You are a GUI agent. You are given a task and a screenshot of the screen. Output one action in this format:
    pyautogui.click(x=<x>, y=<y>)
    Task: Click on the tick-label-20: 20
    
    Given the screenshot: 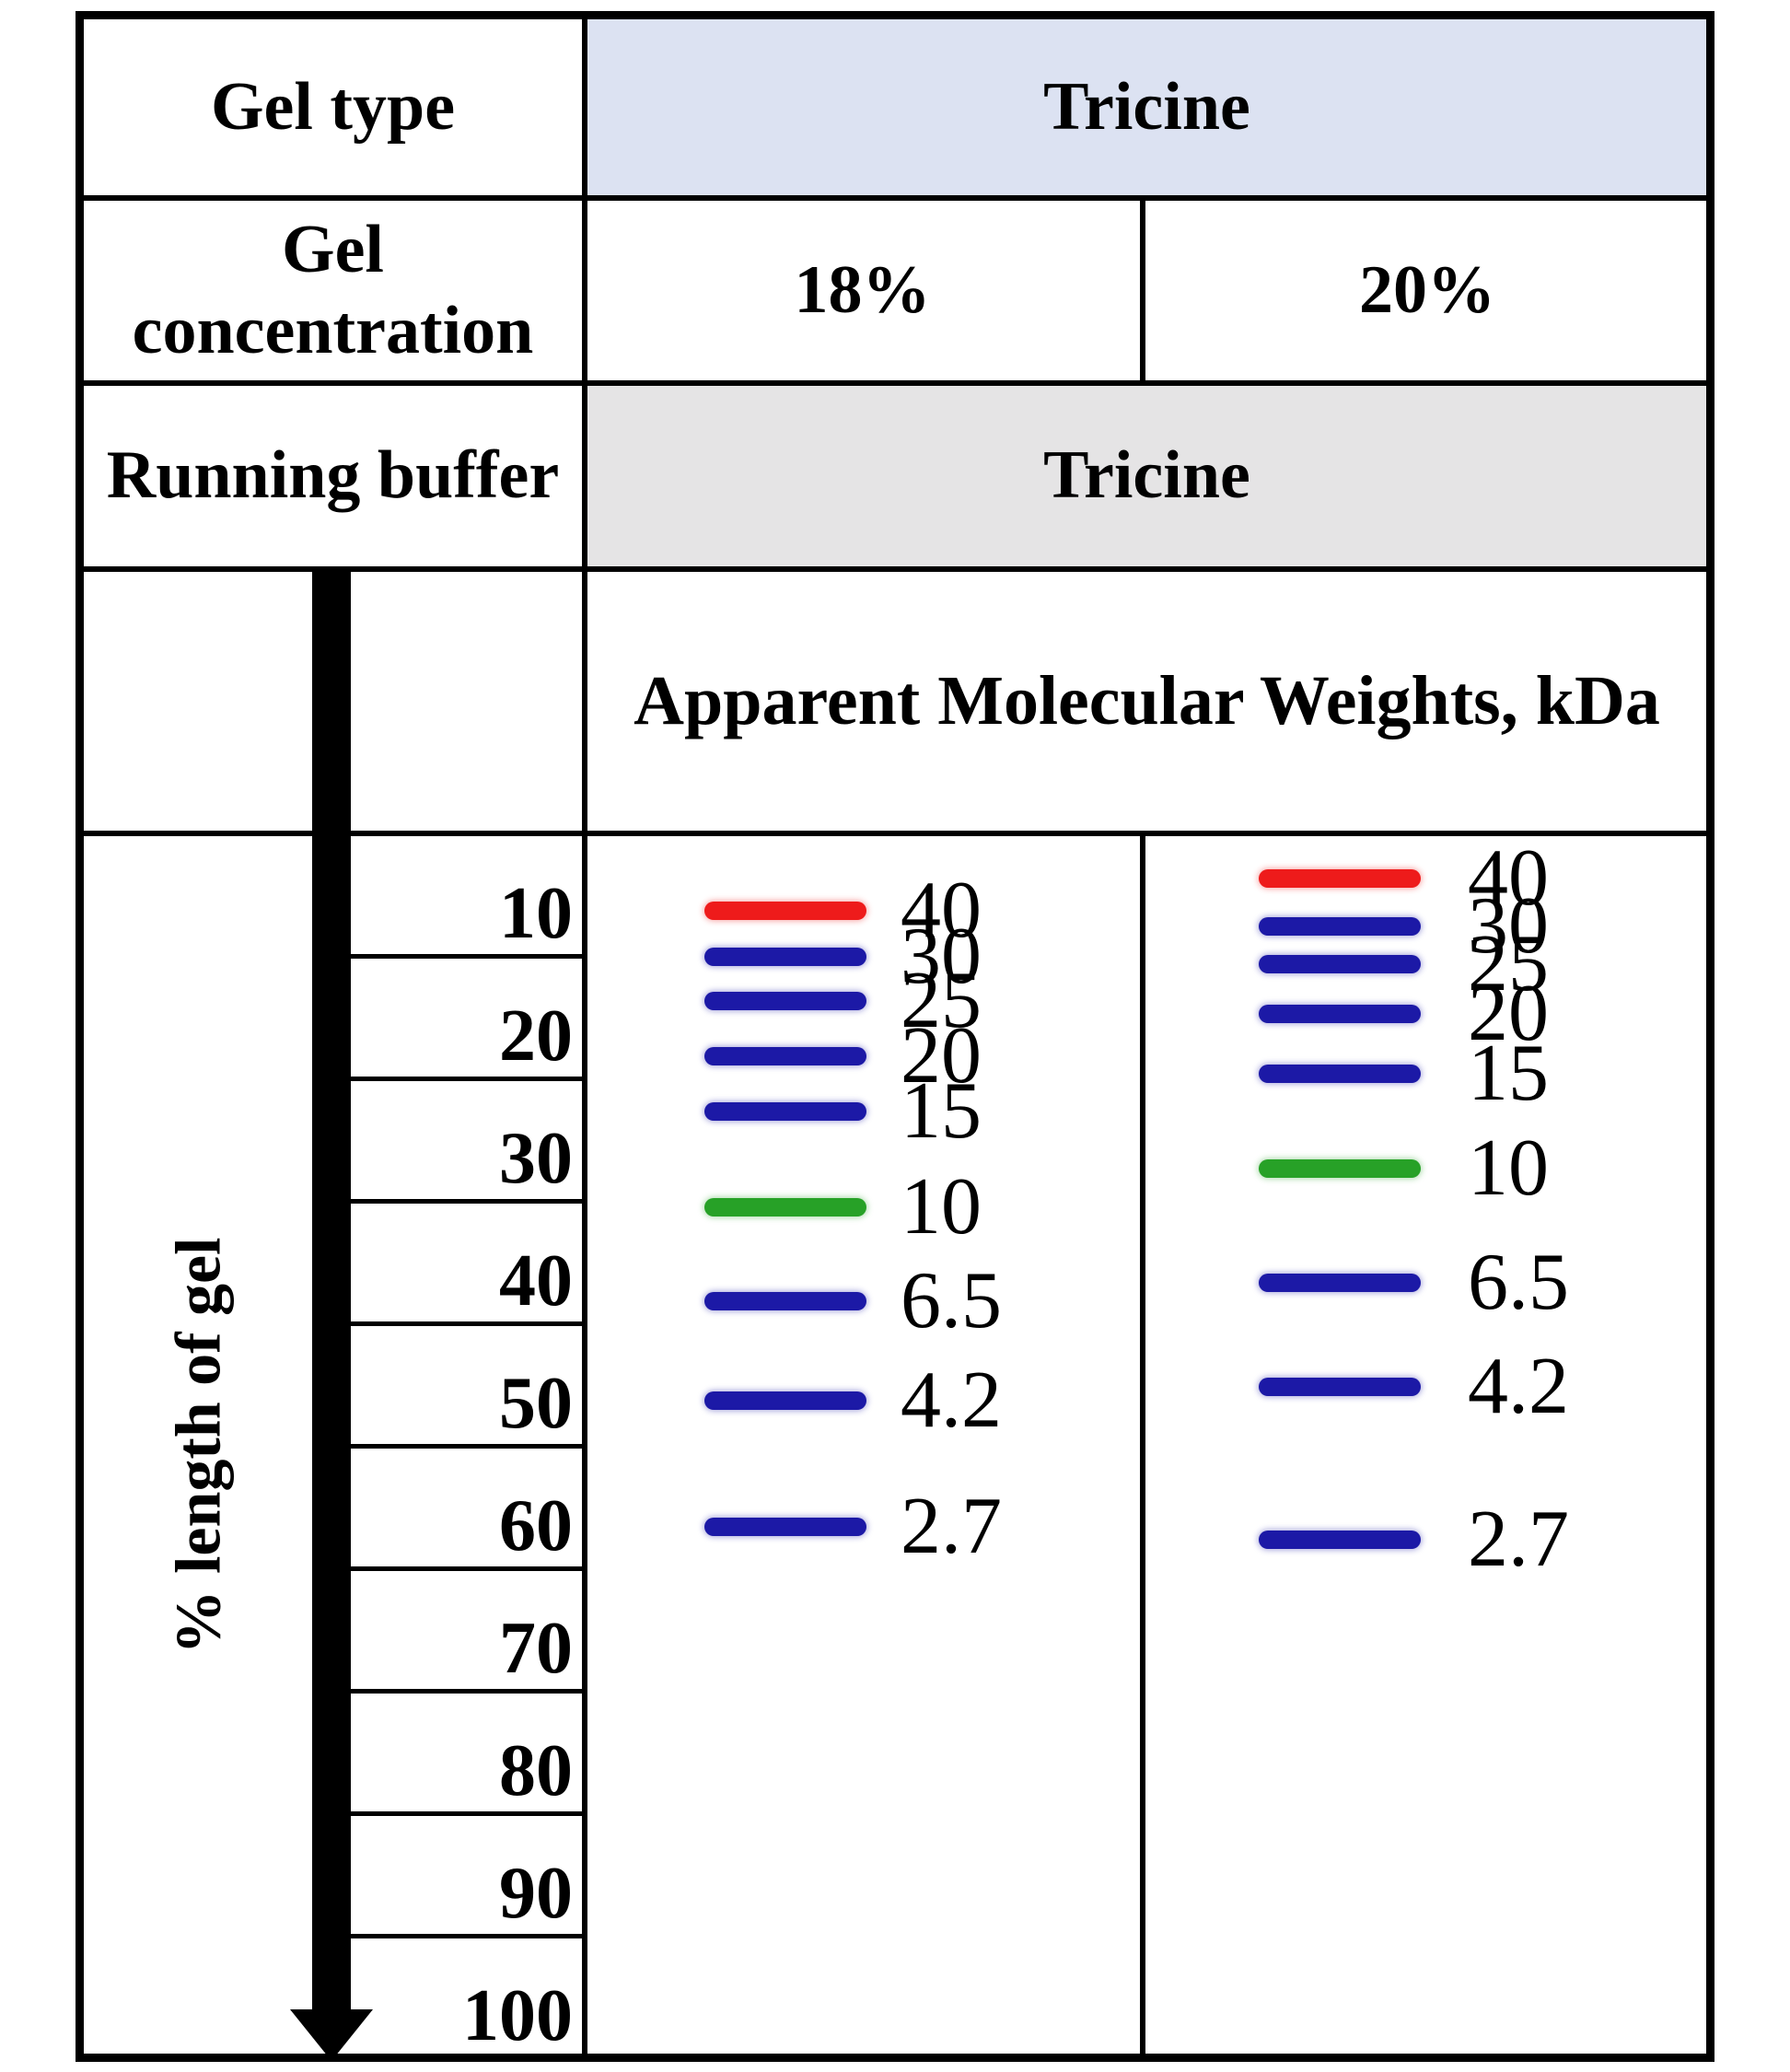 What is the action you would take?
    pyautogui.click(x=536, y=1036)
    